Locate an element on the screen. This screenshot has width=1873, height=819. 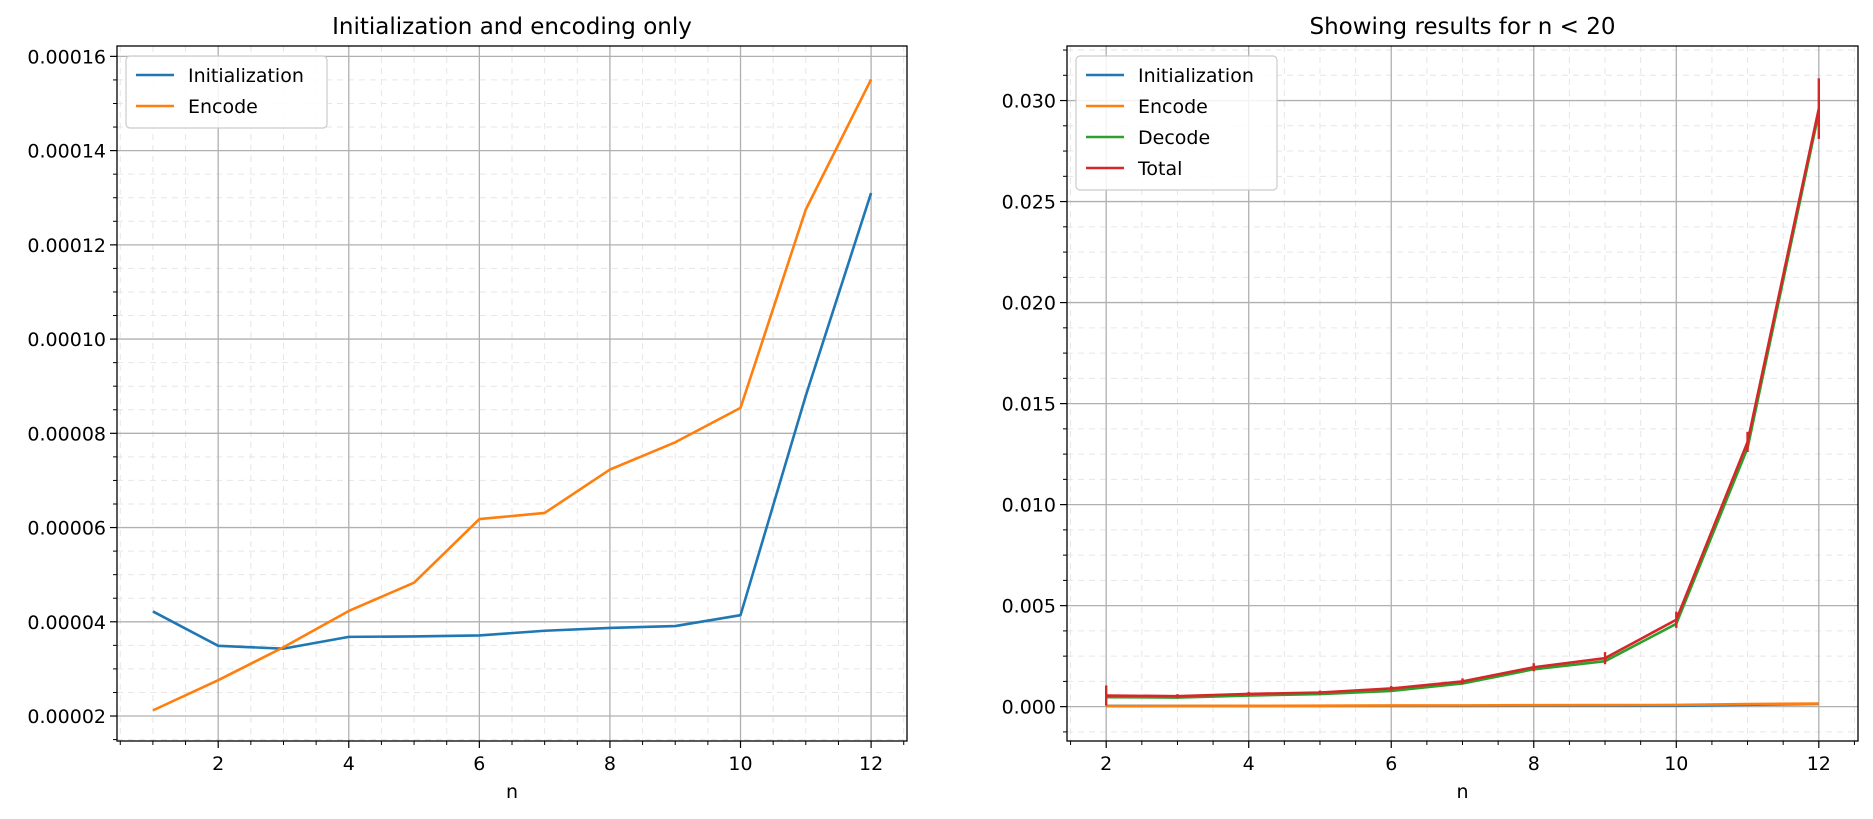
y-tick-label: 0.00008 is located at coordinates (66, 434).